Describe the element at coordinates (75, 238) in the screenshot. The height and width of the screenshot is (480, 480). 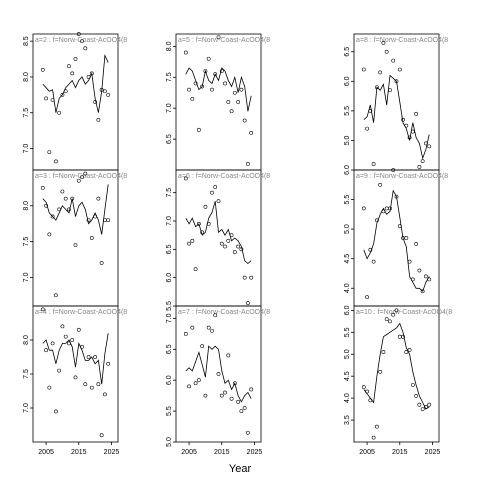
I see `panel-2: a=3 : f=Norw-Coast-AcOO4(8 7.0 7.5 8.0` at that location.